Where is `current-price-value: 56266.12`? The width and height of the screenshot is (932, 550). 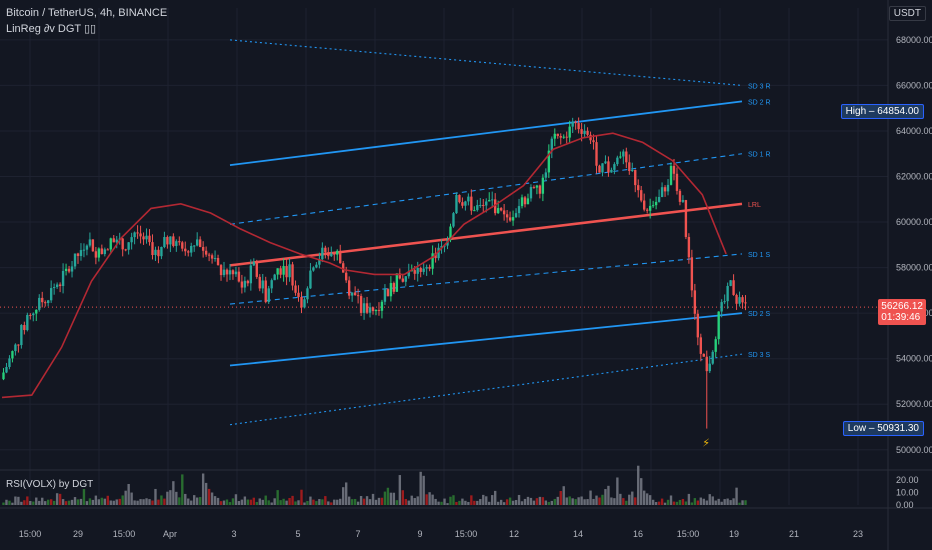
current-price-value: 56266.12 is located at coordinates (902, 307).